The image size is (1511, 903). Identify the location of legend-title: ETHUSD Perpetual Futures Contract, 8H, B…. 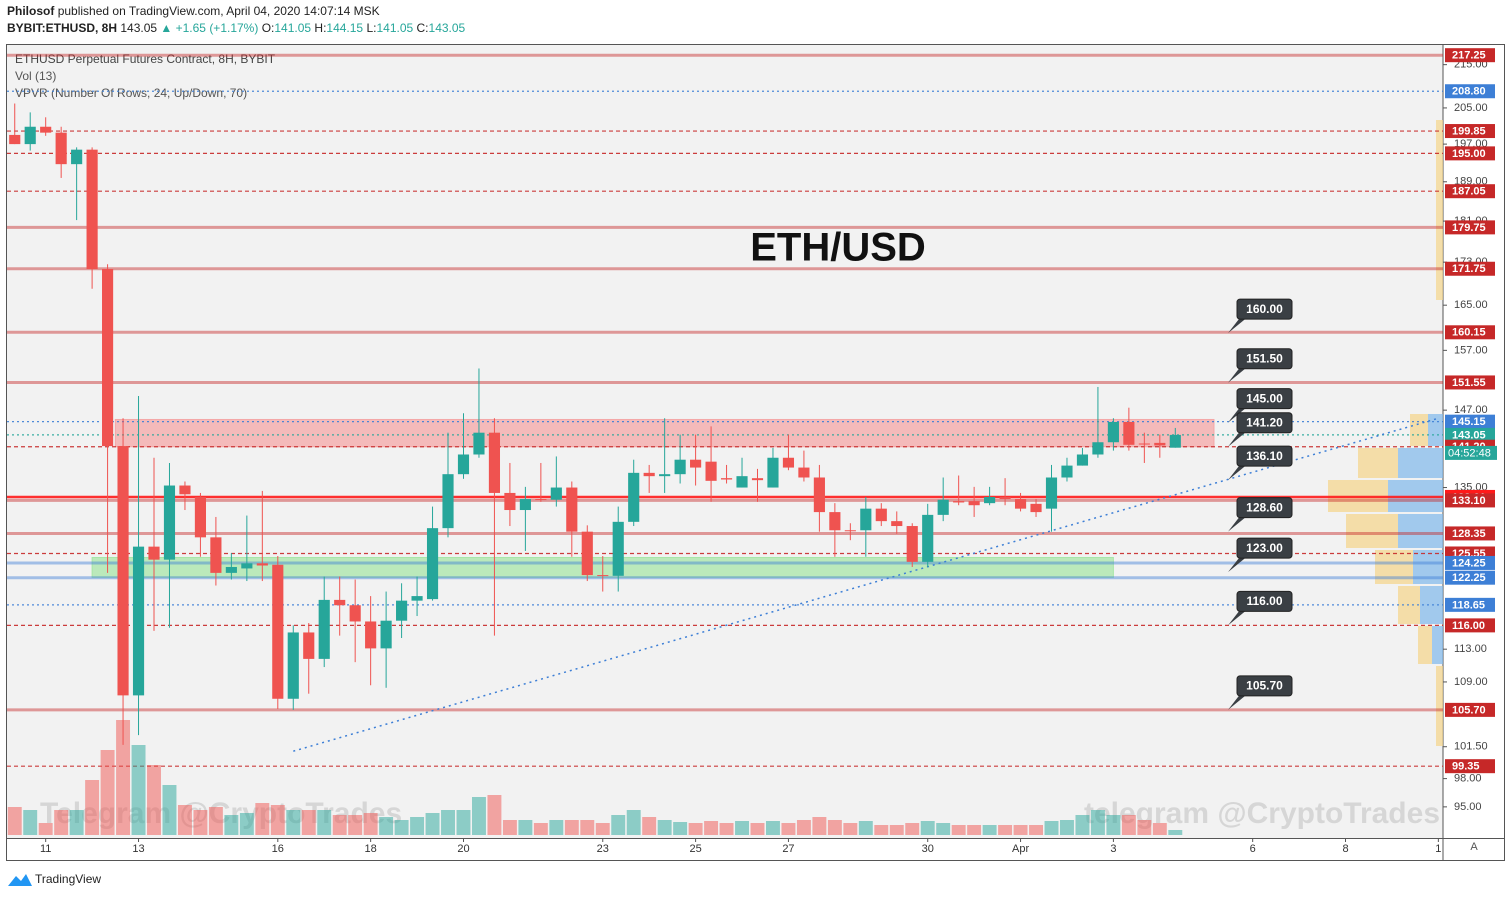
(145, 59).